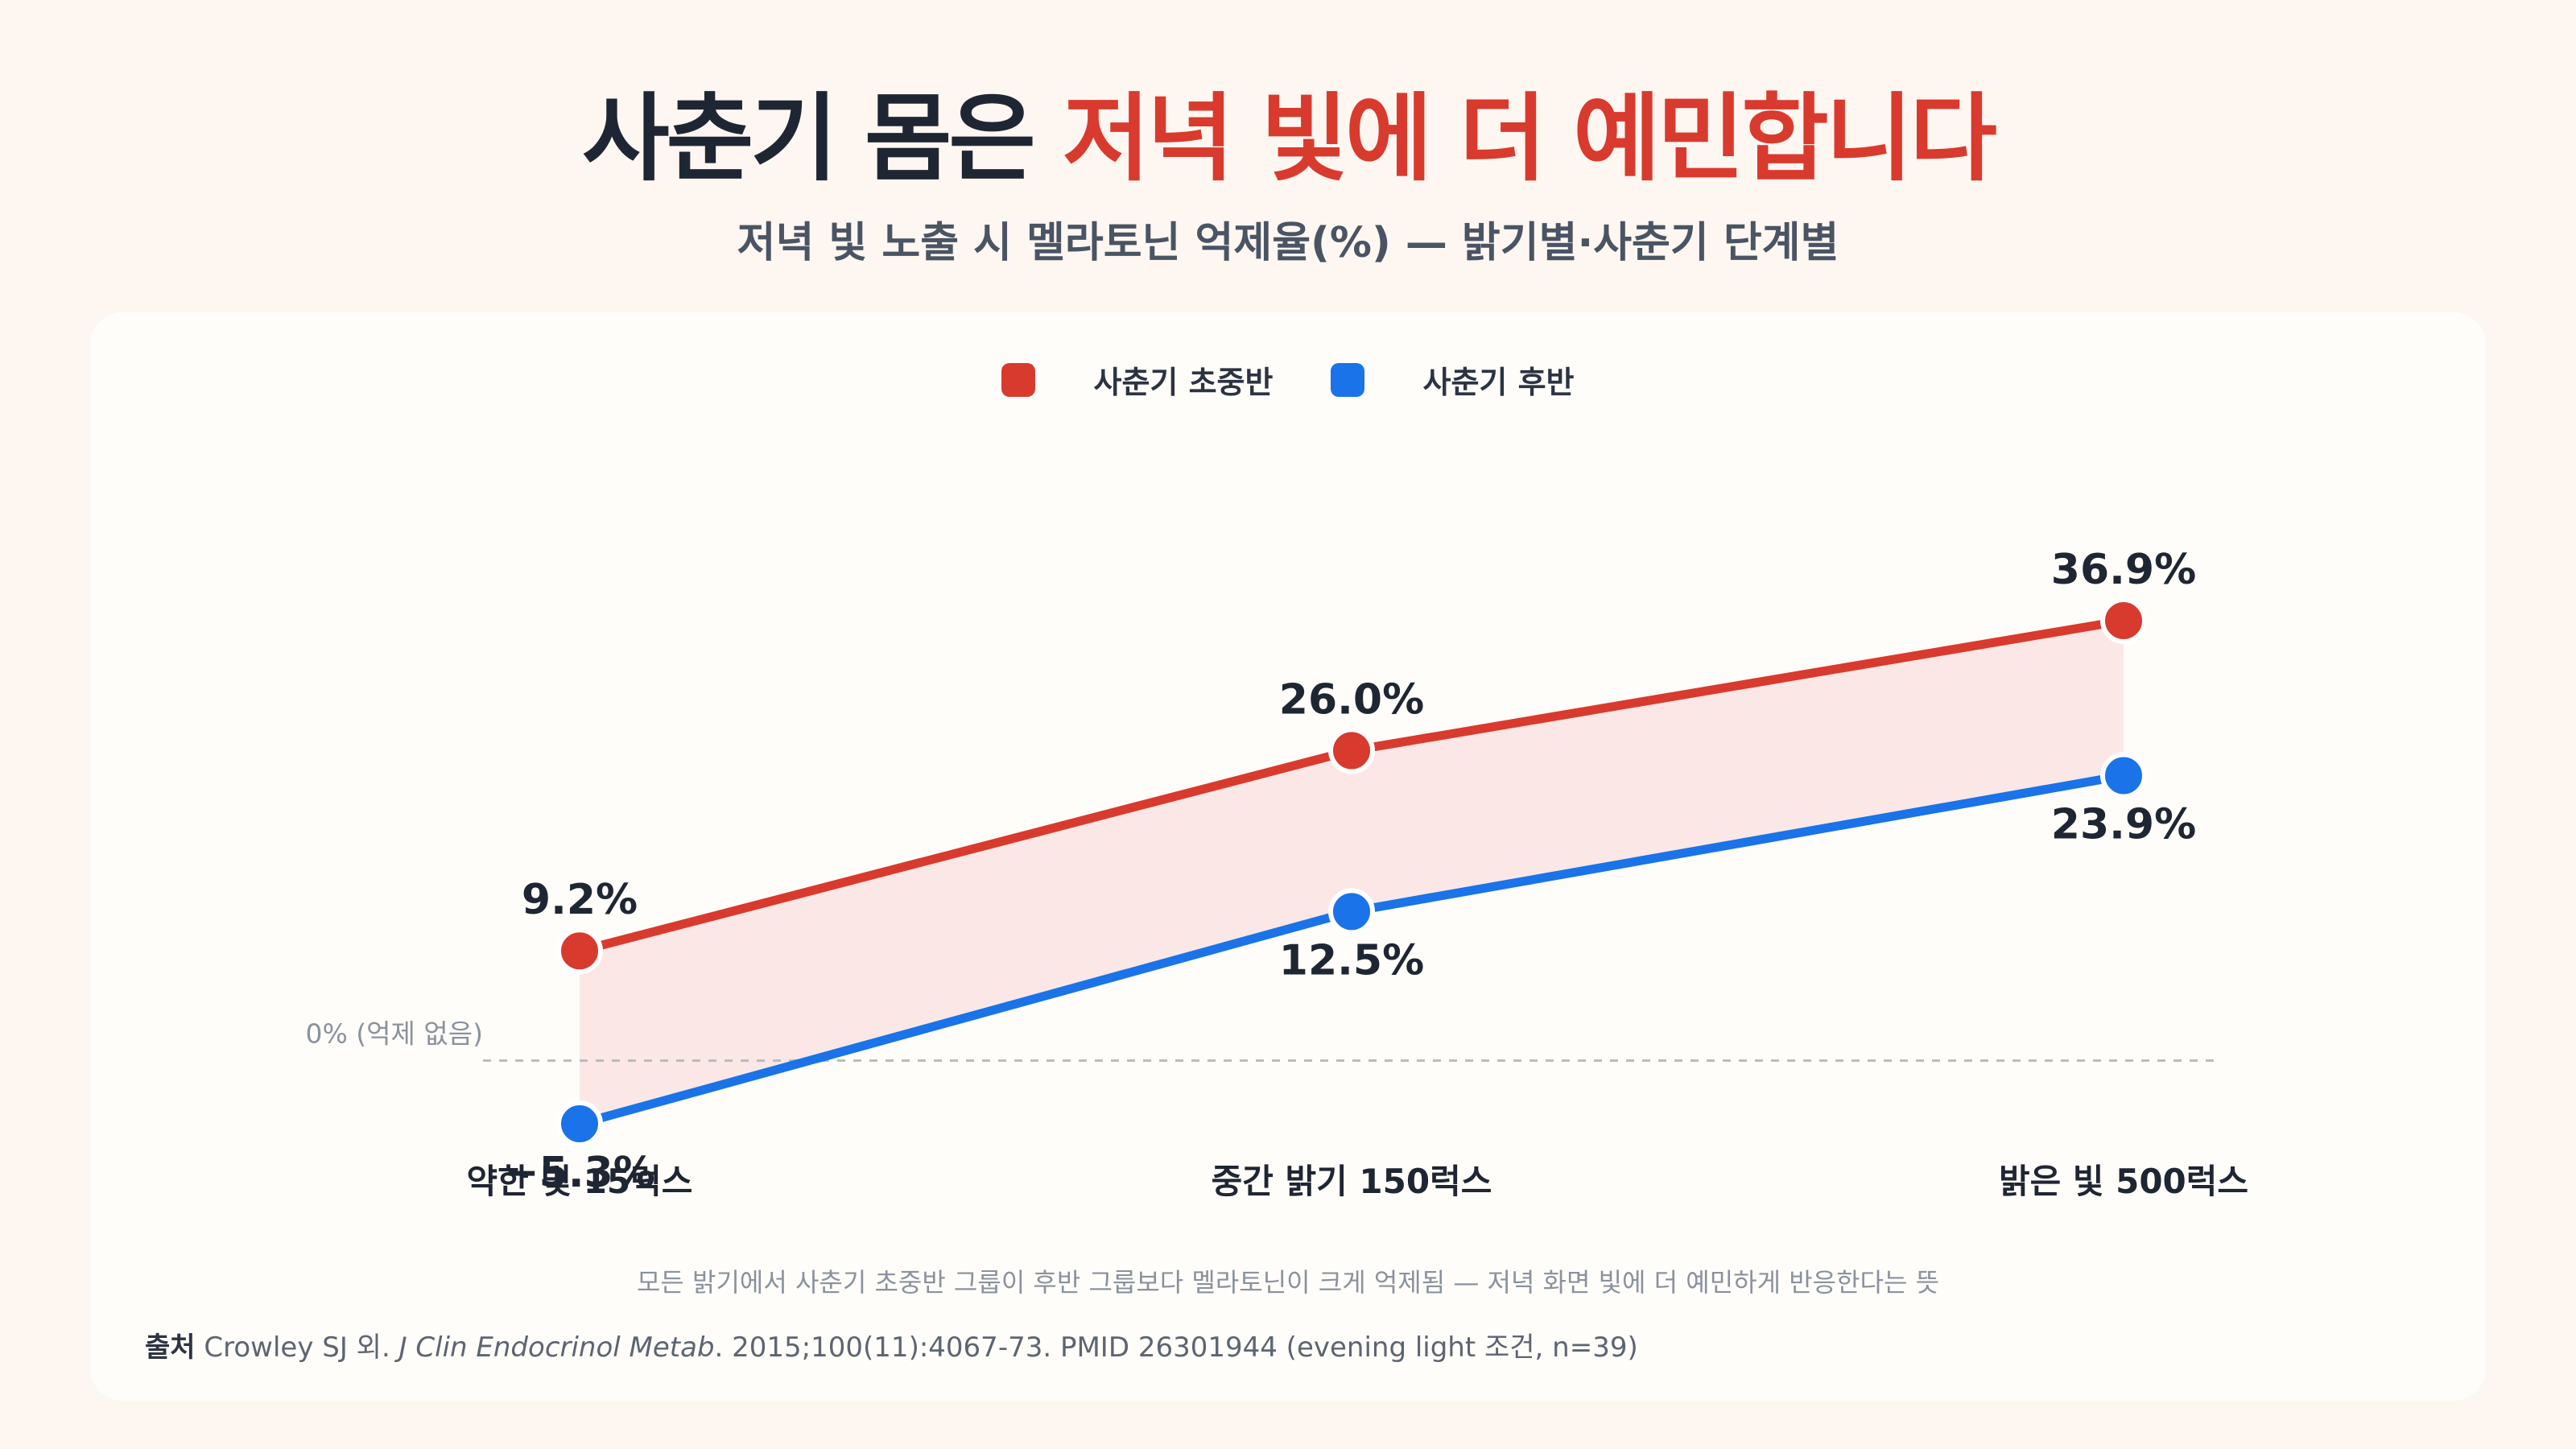 This screenshot has width=2576, height=1449. Describe the element at coordinates (1018, 379) in the screenshot. I see `legend-swatch-early` at that location.